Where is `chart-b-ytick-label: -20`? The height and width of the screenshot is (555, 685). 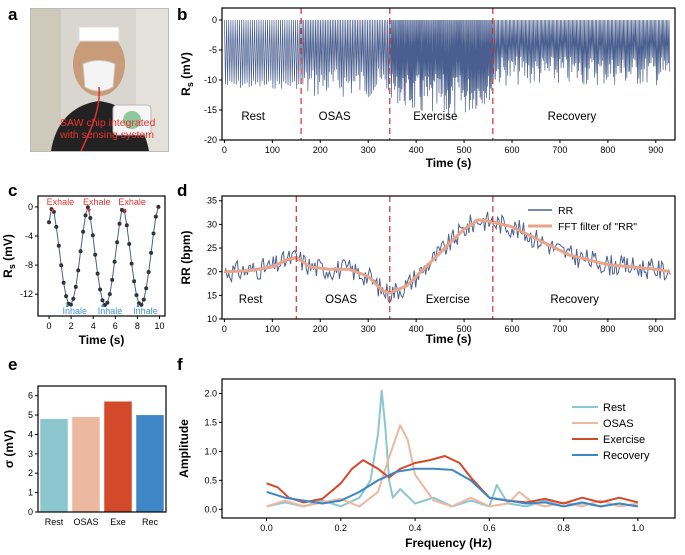 chart-b-ytick-label: -20 is located at coordinates (210, 140).